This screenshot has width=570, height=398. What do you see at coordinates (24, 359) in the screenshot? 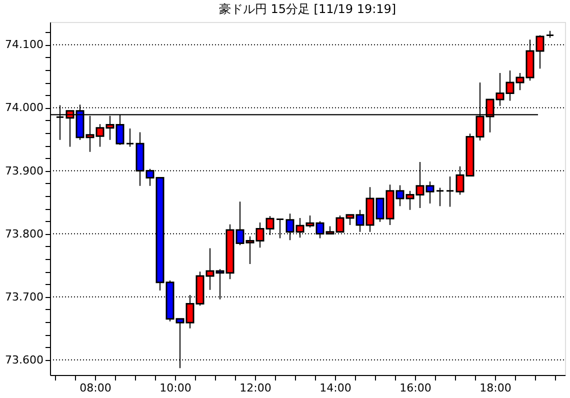
I see `y-tick-label: 73.600` at bounding box center [24, 359].